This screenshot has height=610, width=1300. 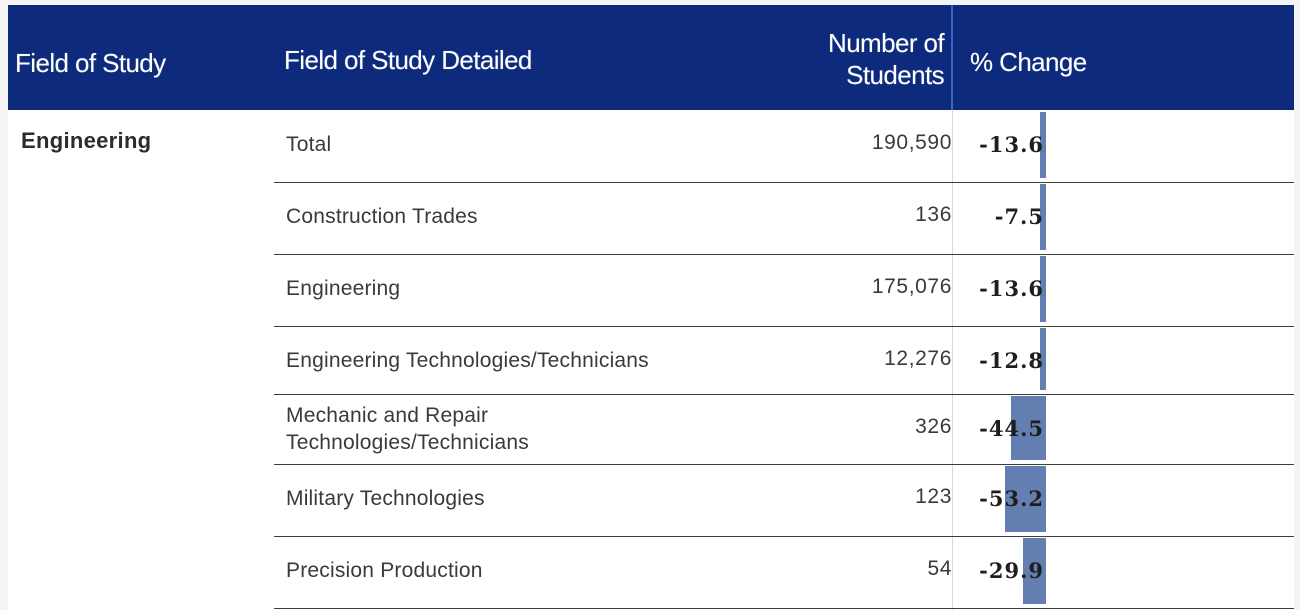 What do you see at coordinates (1028, 62) in the screenshot?
I see `header-percent-change: % Change` at bounding box center [1028, 62].